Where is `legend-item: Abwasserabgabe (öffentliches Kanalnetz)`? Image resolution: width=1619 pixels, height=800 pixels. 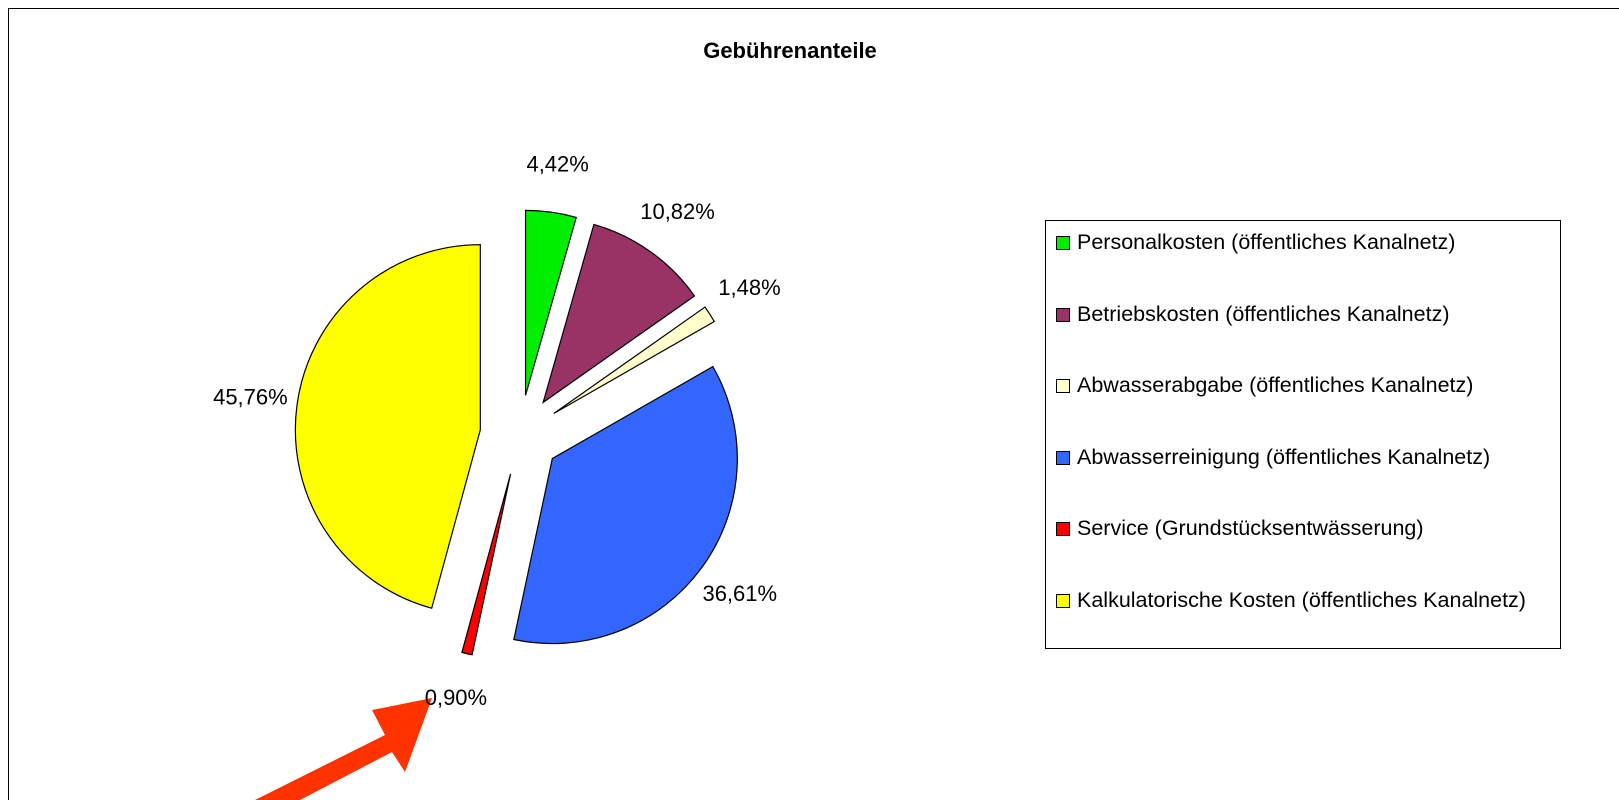
legend-item: Abwasserabgabe (öffentliches Kanalnetz) is located at coordinates (1306, 385).